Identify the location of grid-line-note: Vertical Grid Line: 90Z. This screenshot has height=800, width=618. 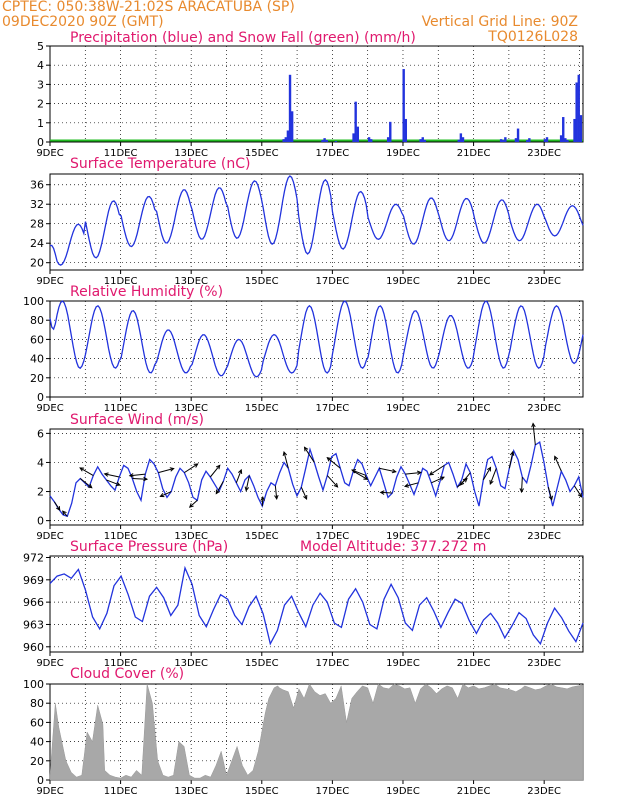
(499, 22).